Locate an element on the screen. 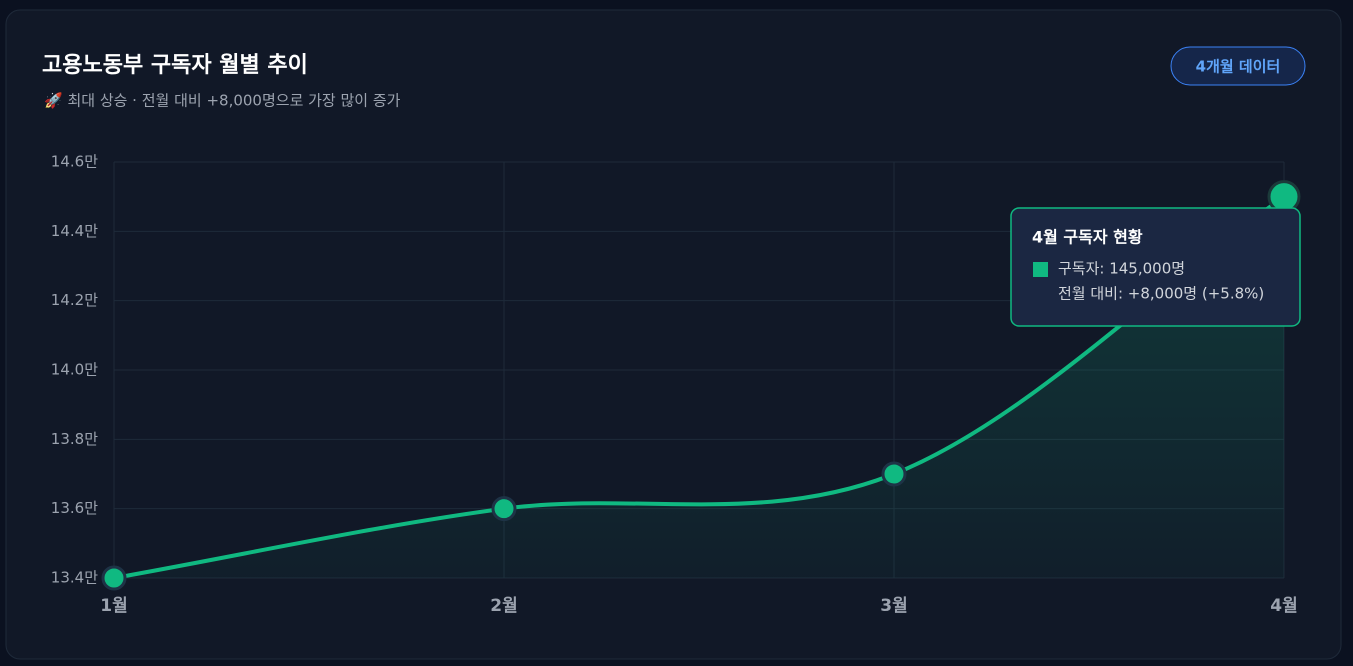 The image size is (1353, 666). y-tick-label: 13.8만 is located at coordinates (74, 439).